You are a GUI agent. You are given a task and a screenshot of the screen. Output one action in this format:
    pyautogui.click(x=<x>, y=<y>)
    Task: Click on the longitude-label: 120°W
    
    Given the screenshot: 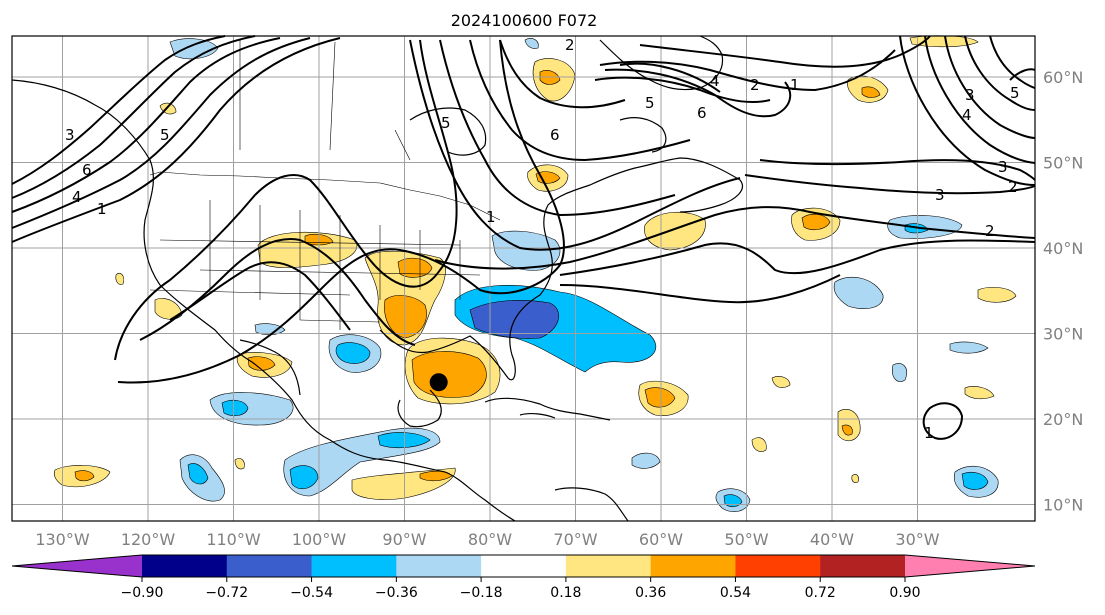 What is the action you would take?
    pyautogui.click(x=148, y=539)
    